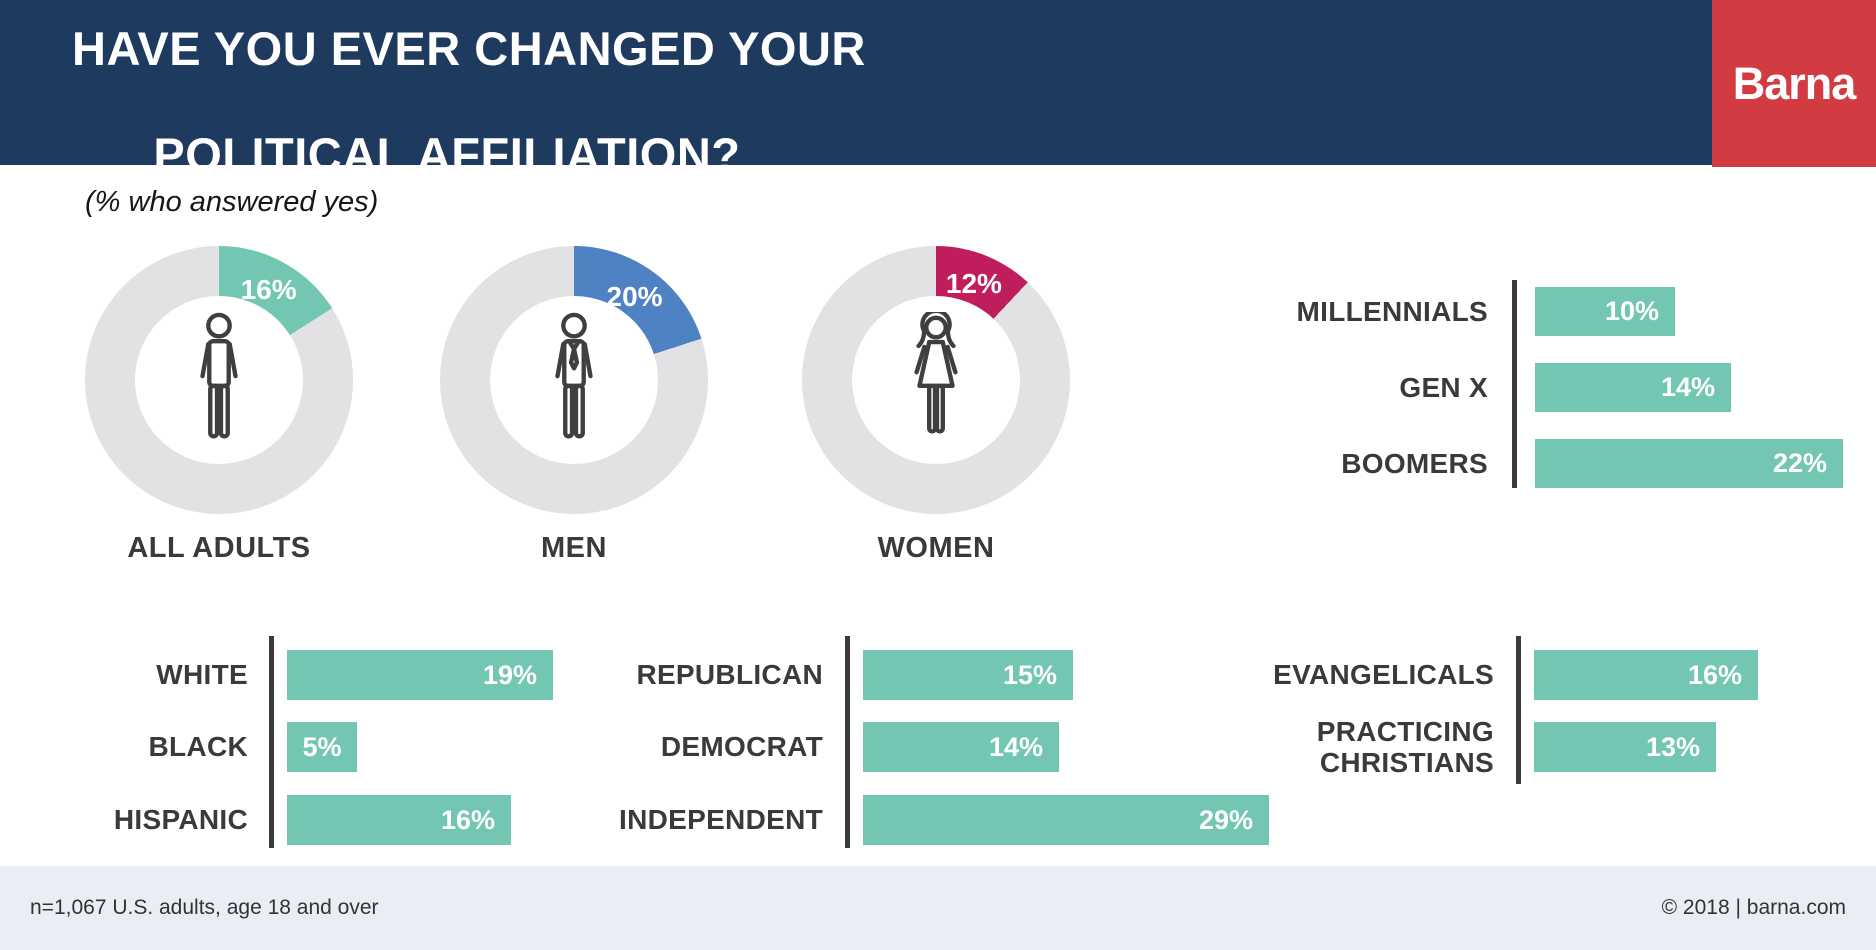 This screenshot has width=1876, height=950. What do you see at coordinates (1646, 675) in the screenshot?
I see `bar-evangelicals: 16%` at bounding box center [1646, 675].